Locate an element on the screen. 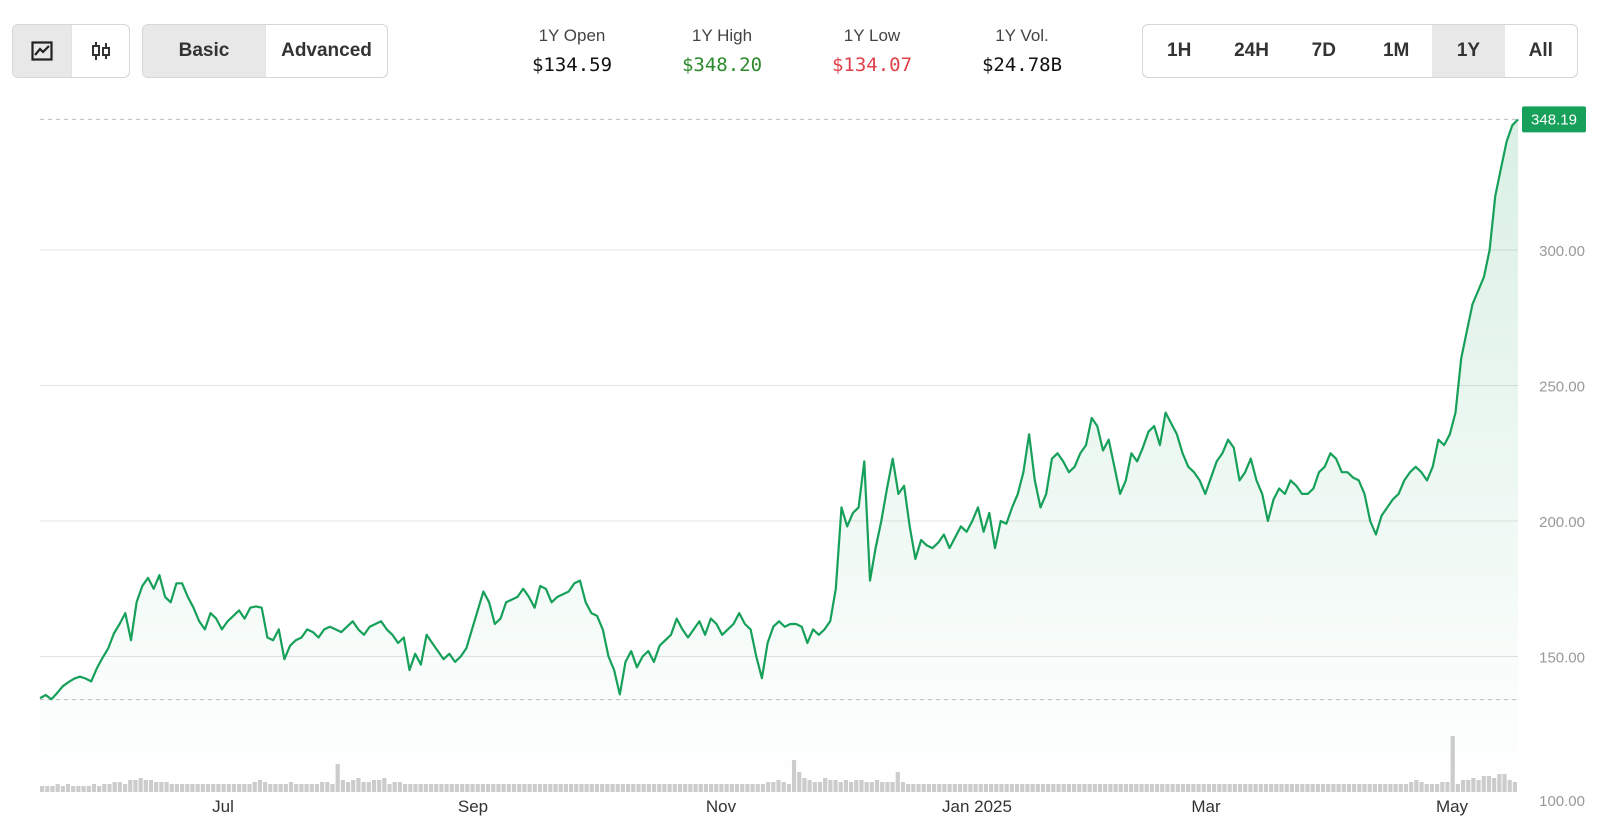 This screenshot has width=1600, height=817. line-chart-button is located at coordinates (42, 51).